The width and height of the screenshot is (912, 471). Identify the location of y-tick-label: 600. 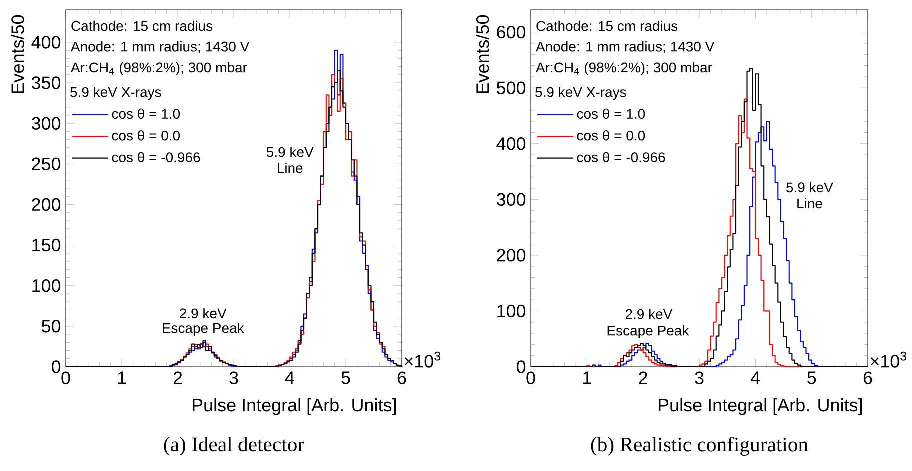
(511, 32).